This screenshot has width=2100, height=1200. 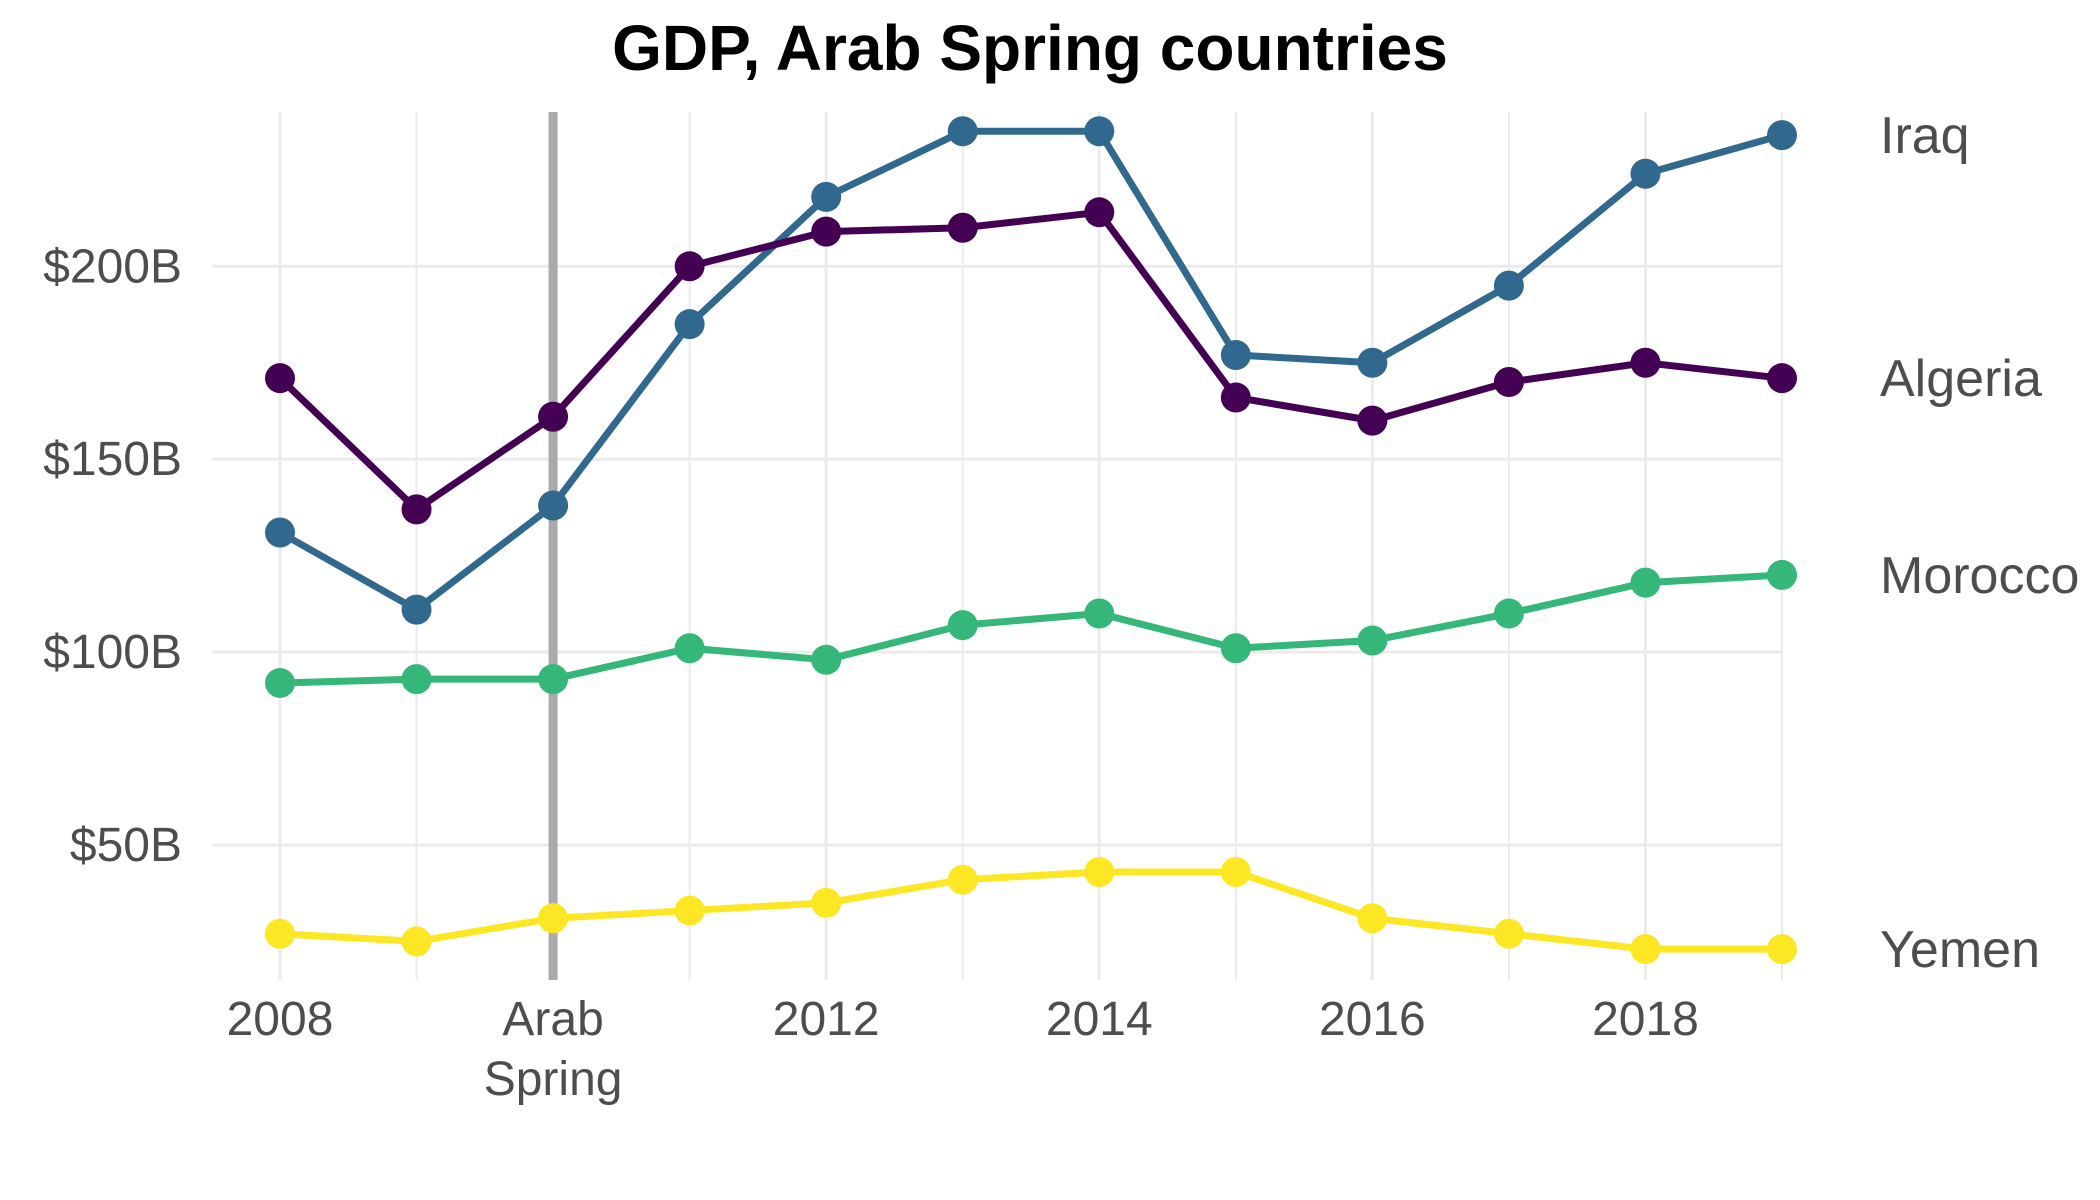 What do you see at coordinates (1979, 576) in the screenshot?
I see `series-label-morocco: Morocco` at bounding box center [1979, 576].